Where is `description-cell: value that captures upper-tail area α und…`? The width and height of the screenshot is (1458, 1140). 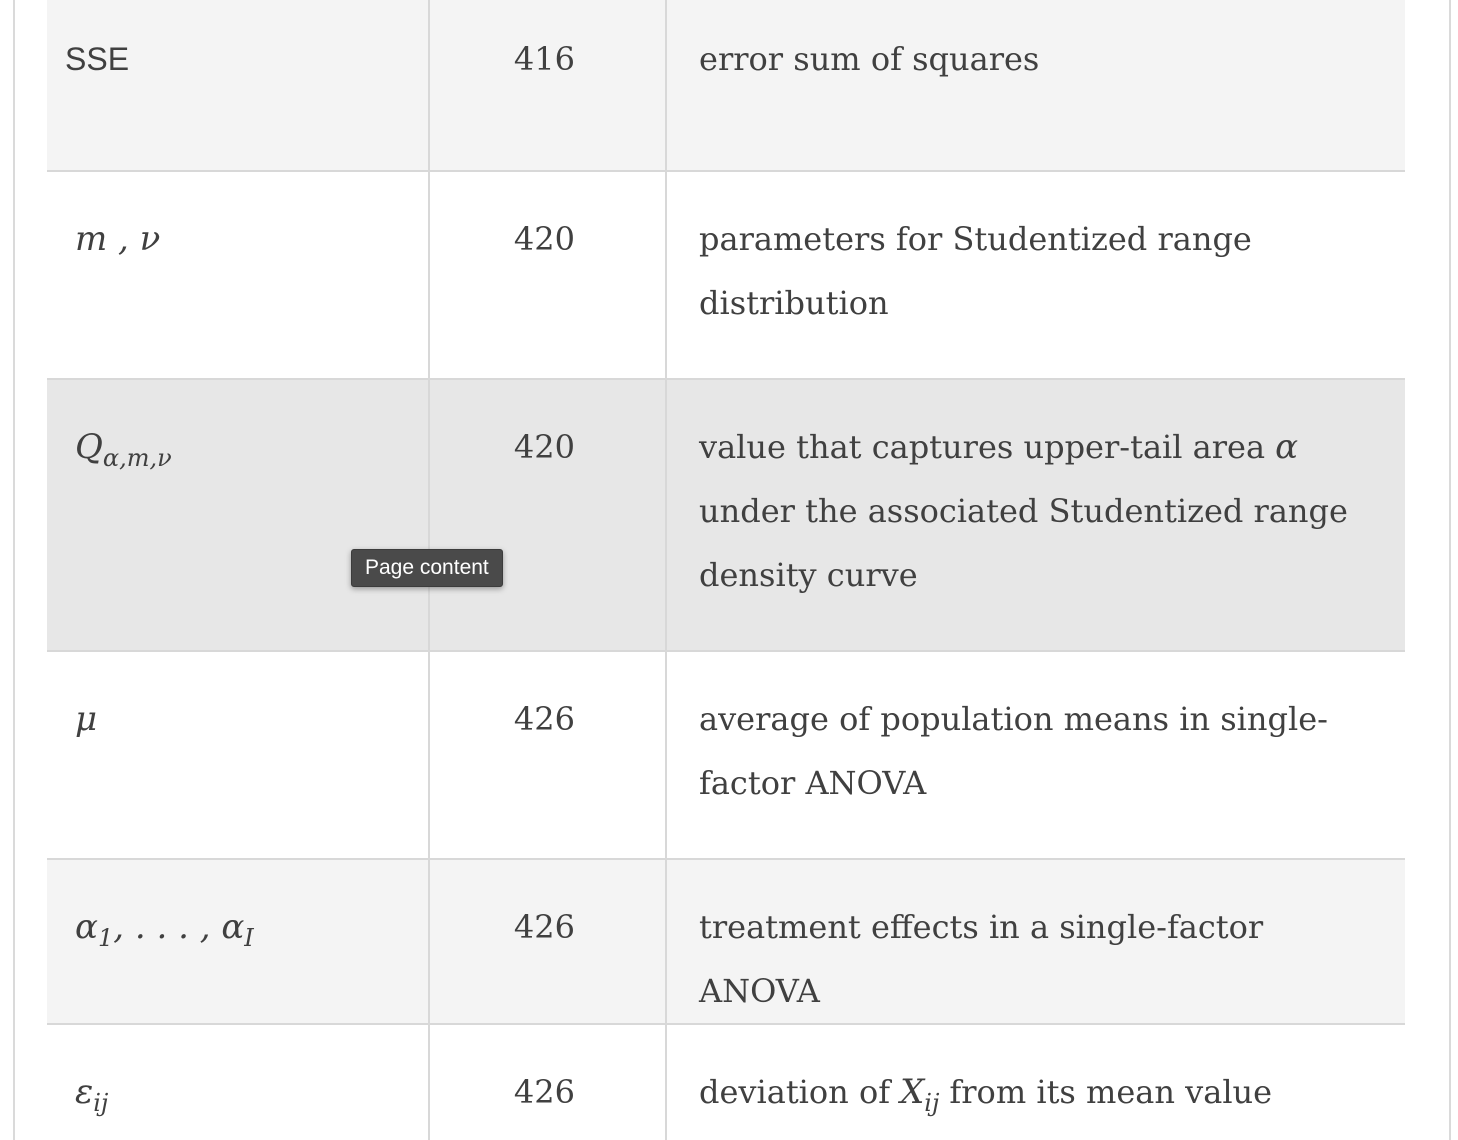
description-cell: value that captures upper-tail area α und… is located at coordinates (1035, 515).